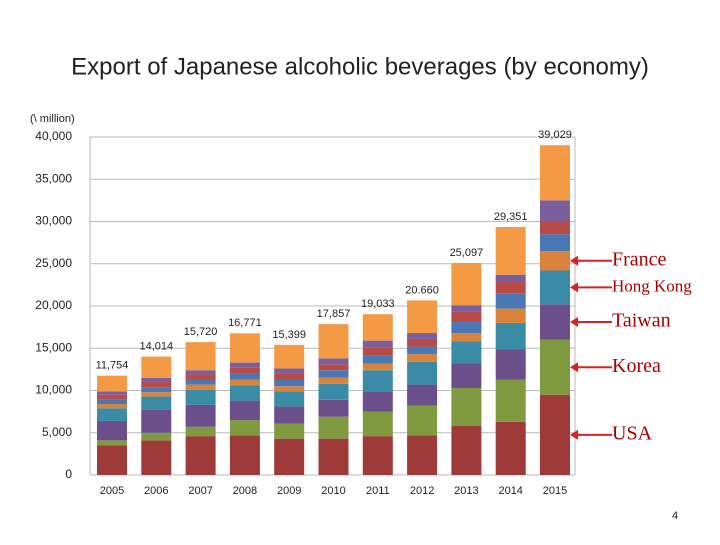  Describe the element at coordinates (632, 433) in the screenshot. I see `legend-label: USA` at that location.